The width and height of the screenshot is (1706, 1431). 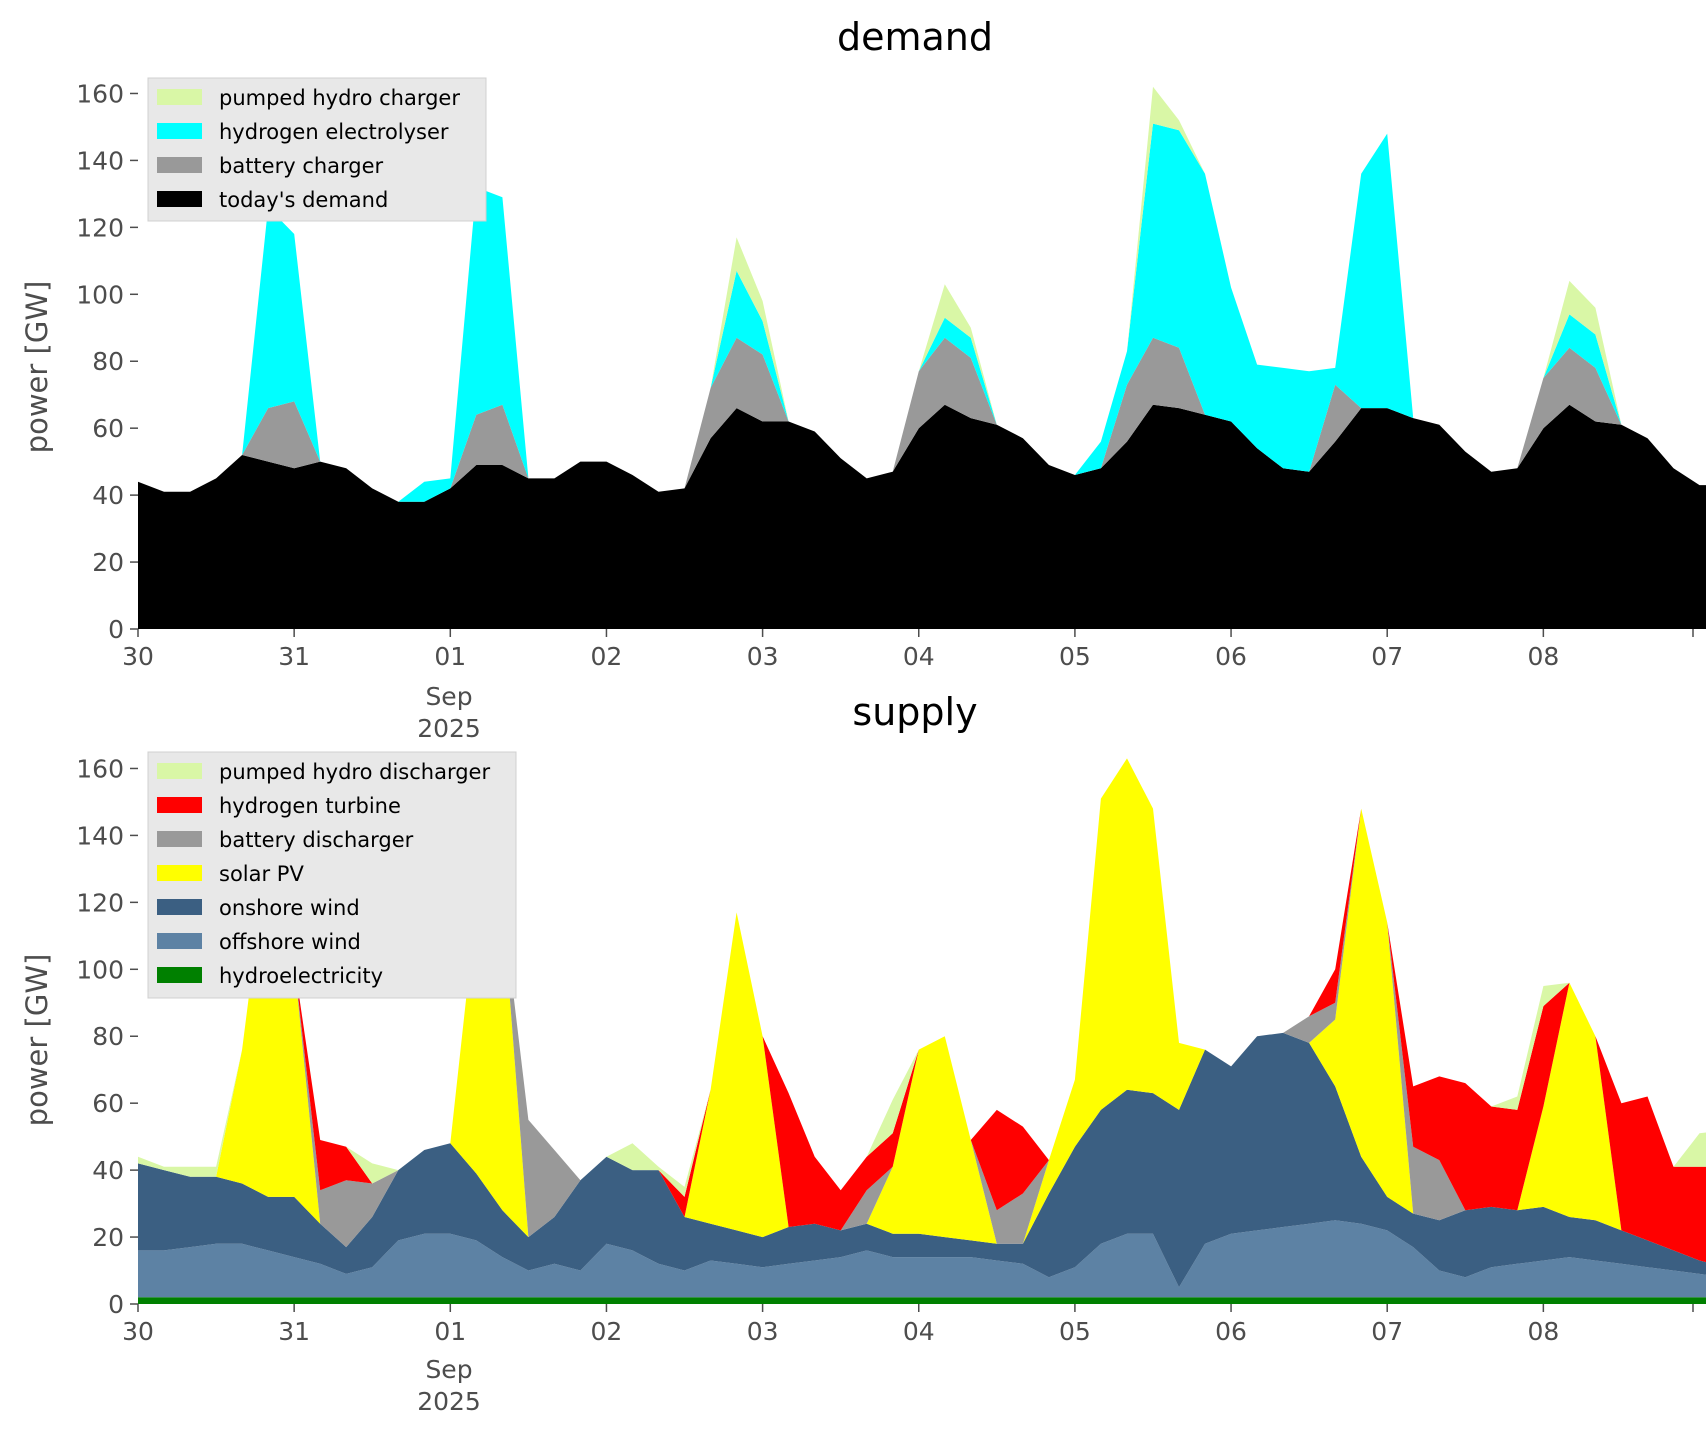 What do you see at coordinates (449, 1401) in the screenshot?
I see `supply-year-label: 2025` at bounding box center [449, 1401].